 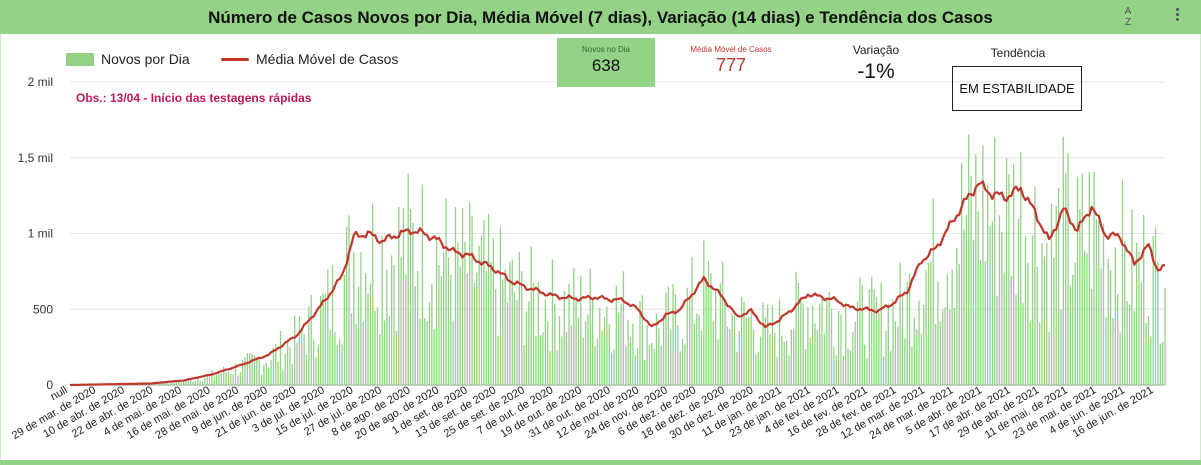 What do you see at coordinates (327, 59) in the screenshot?
I see `legend-line-label: Média Móvel de Casos` at bounding box center [327, 59].